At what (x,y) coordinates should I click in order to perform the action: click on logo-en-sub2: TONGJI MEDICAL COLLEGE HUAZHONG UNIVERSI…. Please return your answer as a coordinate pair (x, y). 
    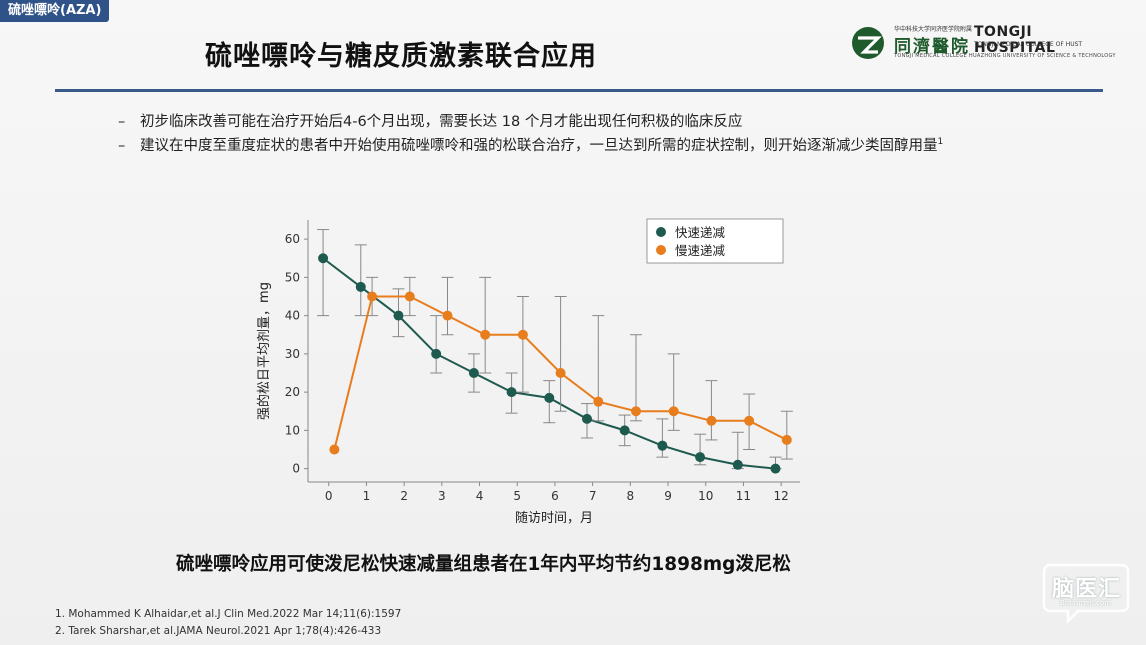
    Looking at the image, I should click on (1005, 56).